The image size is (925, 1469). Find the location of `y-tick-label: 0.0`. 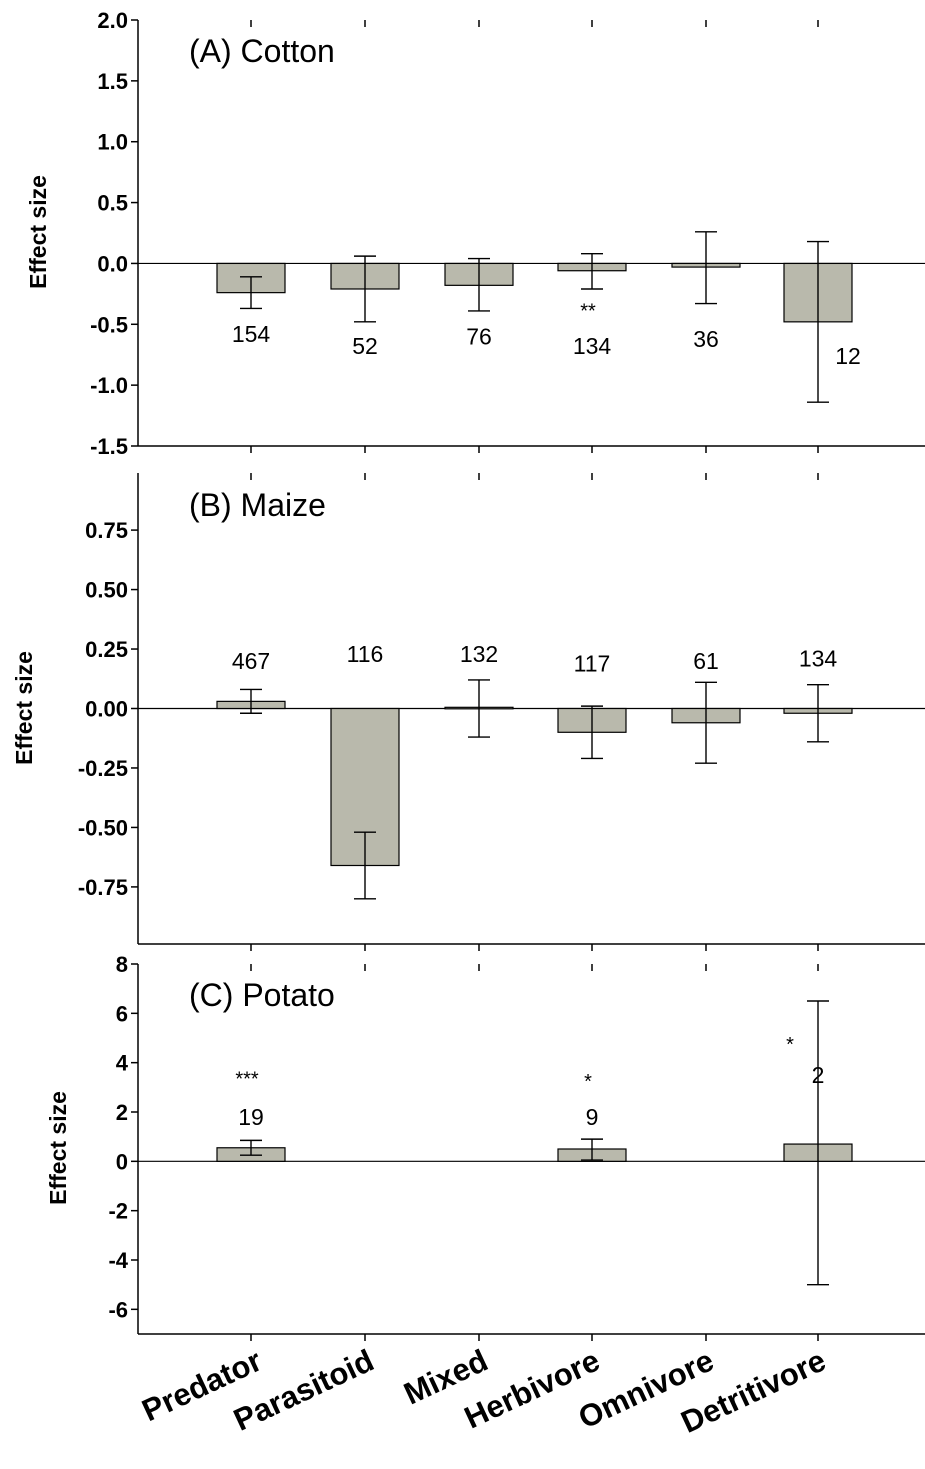

y-tick-label: 0.0 is located at coordinates (112, 263).